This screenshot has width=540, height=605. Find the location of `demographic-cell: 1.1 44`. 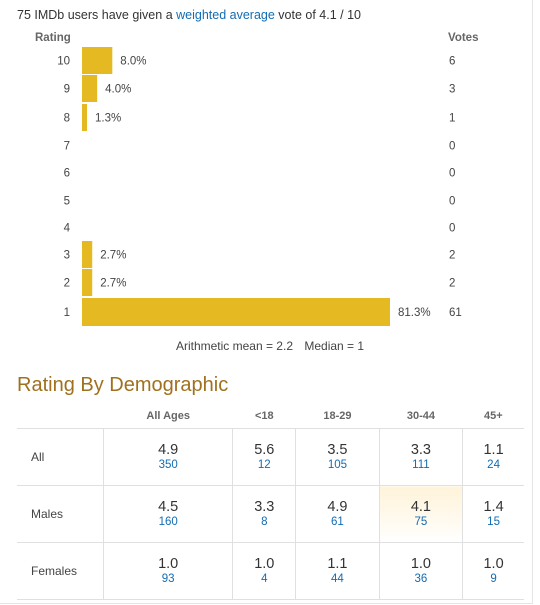

demographic-cell: 1.1 44 is located at coordinates (337, 571).